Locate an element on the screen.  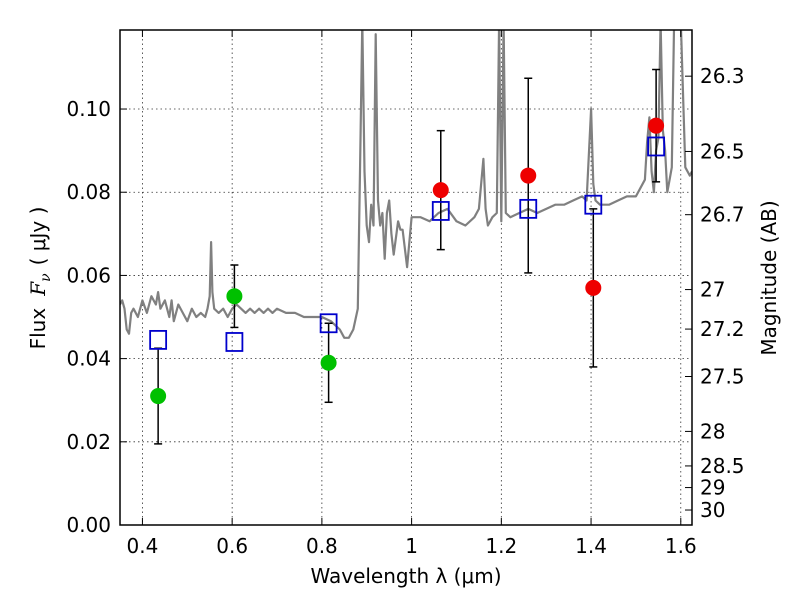
y-axis-title-word: Flux is located at coordinates (38, 329).